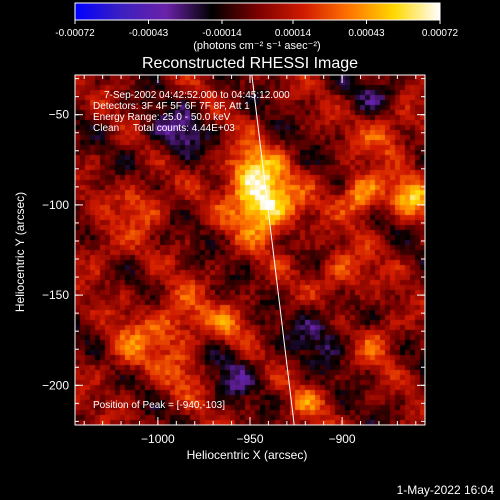  What do you see at coordinates (250, 63) in the screenshot?
I see `chart-title: Reconstructed RHESSI Image` at bounding box center [250, 63].